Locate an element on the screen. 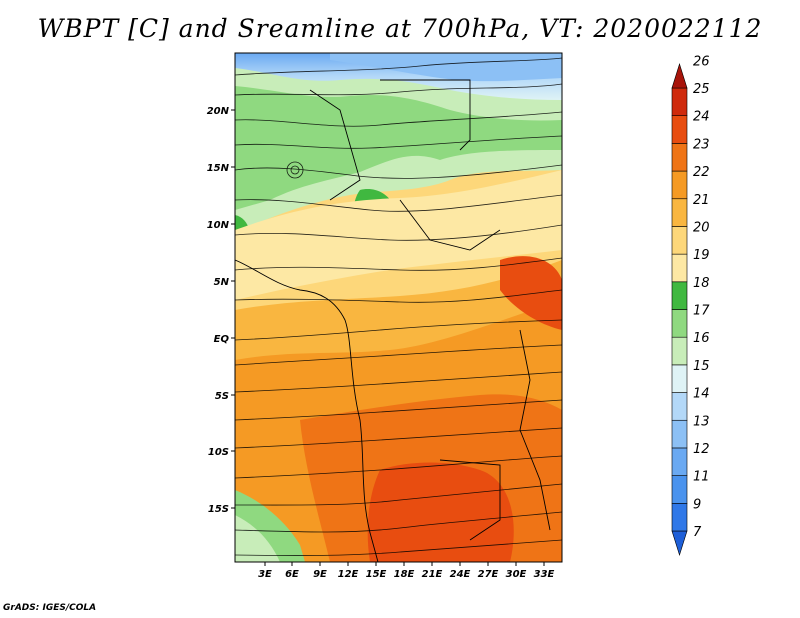 This screenshot has height=618, width=800. colorbar-label: 9 is located at coordinates (697, 504).